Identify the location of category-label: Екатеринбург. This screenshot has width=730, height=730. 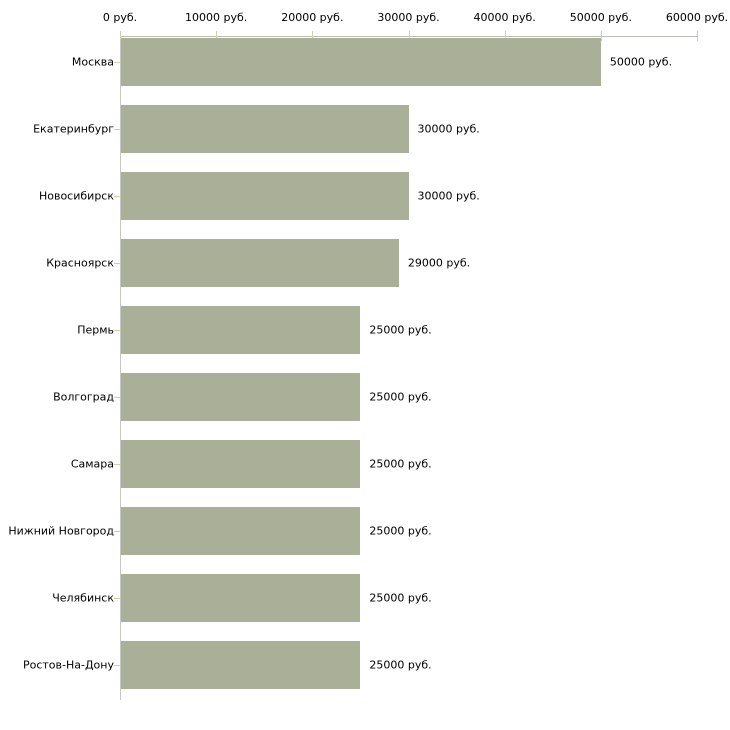
(73, 129).